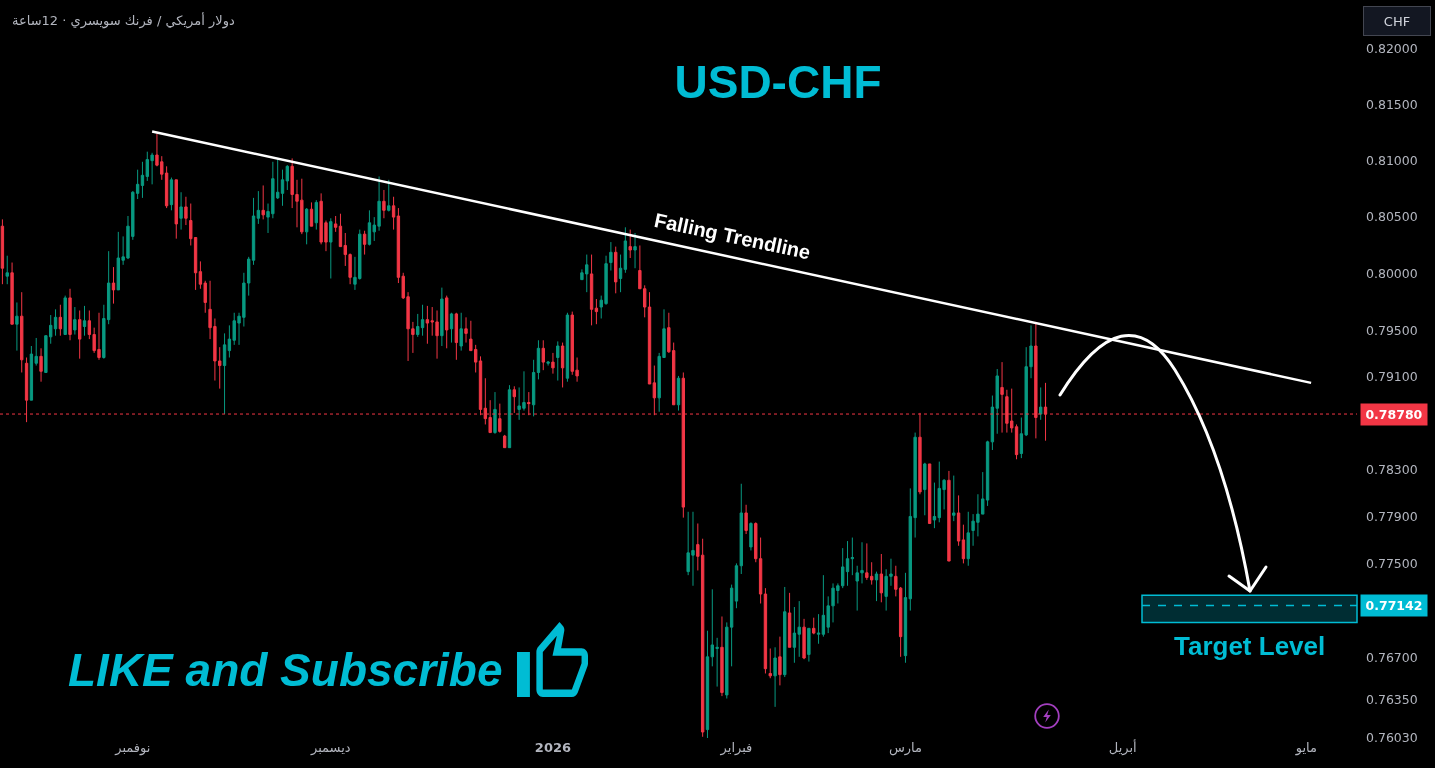  What do you see at coordinates (736, 748) in the screenshot?
I see `x-tick-label: فبراير` at bounding box center [736, 748].